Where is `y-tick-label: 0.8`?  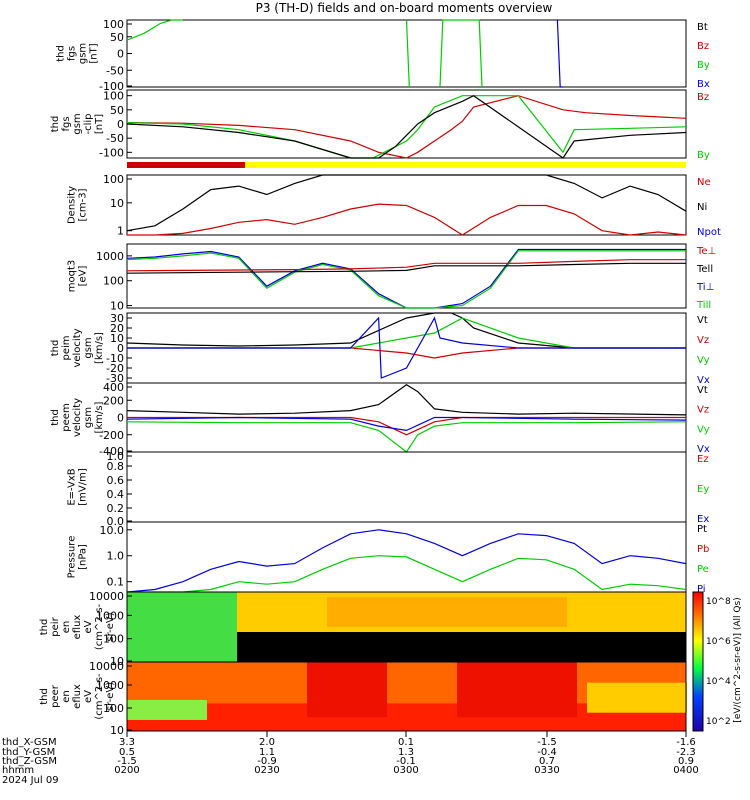
y-tick-label: 0.8 is located at coordinates (116, 466).